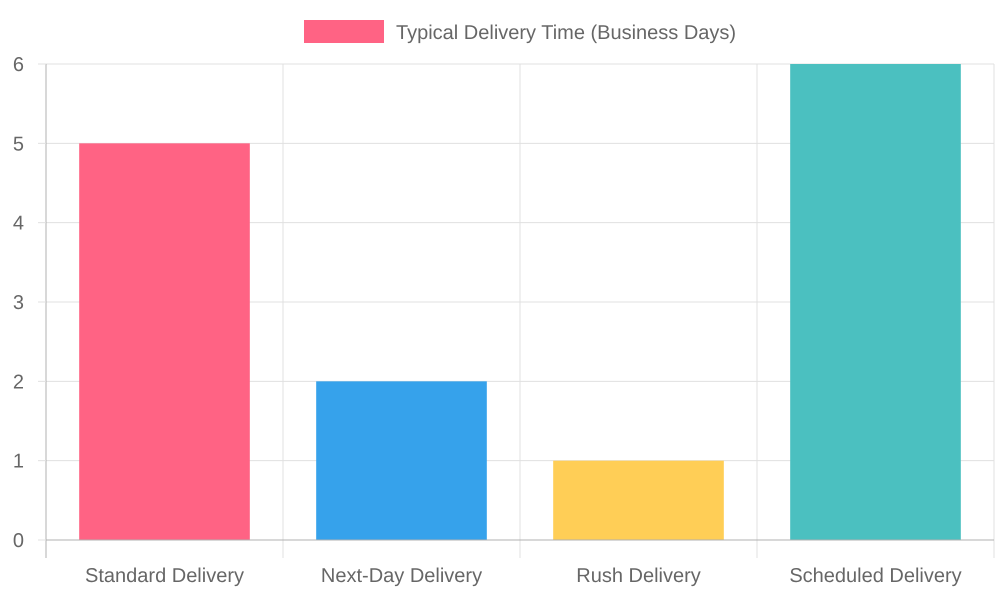 The width and height of the screenshot is (1000, 600). I want to click on x-tick-label: Rush Delivery, so click(638, 576).